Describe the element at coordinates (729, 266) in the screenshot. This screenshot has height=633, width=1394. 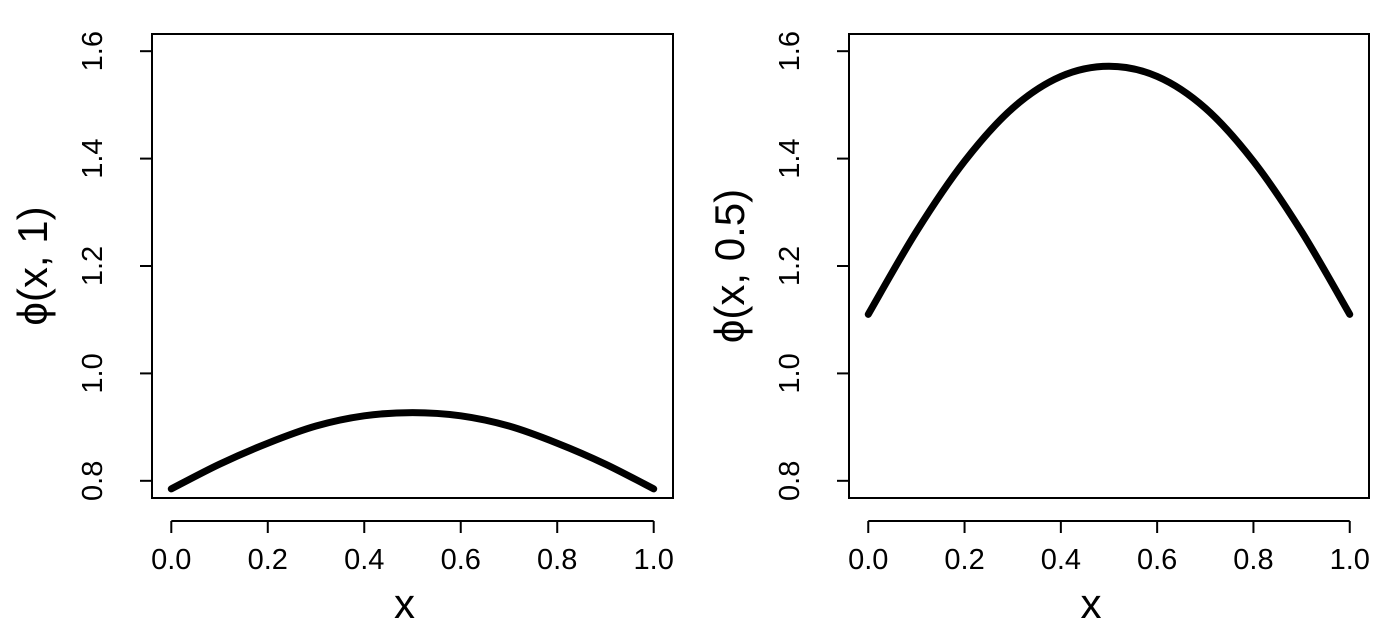
I see `y-axis-title: ϕ(x, 0.5)` at that location.